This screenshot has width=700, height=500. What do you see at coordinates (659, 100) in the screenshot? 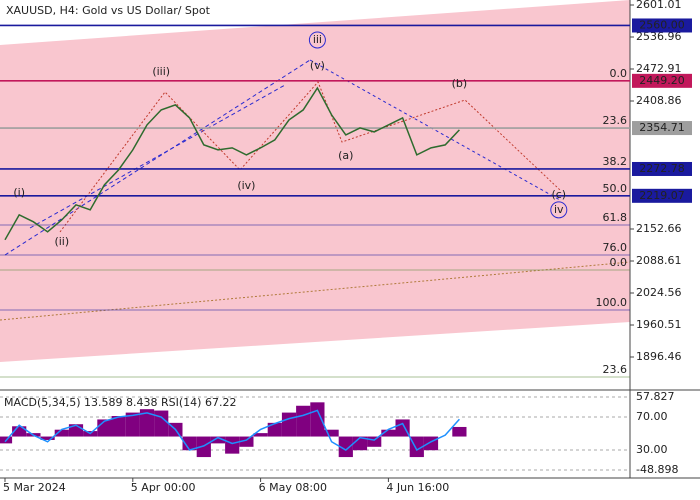
I see `y-tick-label: 2408.86` at bounding box center [659, 100].